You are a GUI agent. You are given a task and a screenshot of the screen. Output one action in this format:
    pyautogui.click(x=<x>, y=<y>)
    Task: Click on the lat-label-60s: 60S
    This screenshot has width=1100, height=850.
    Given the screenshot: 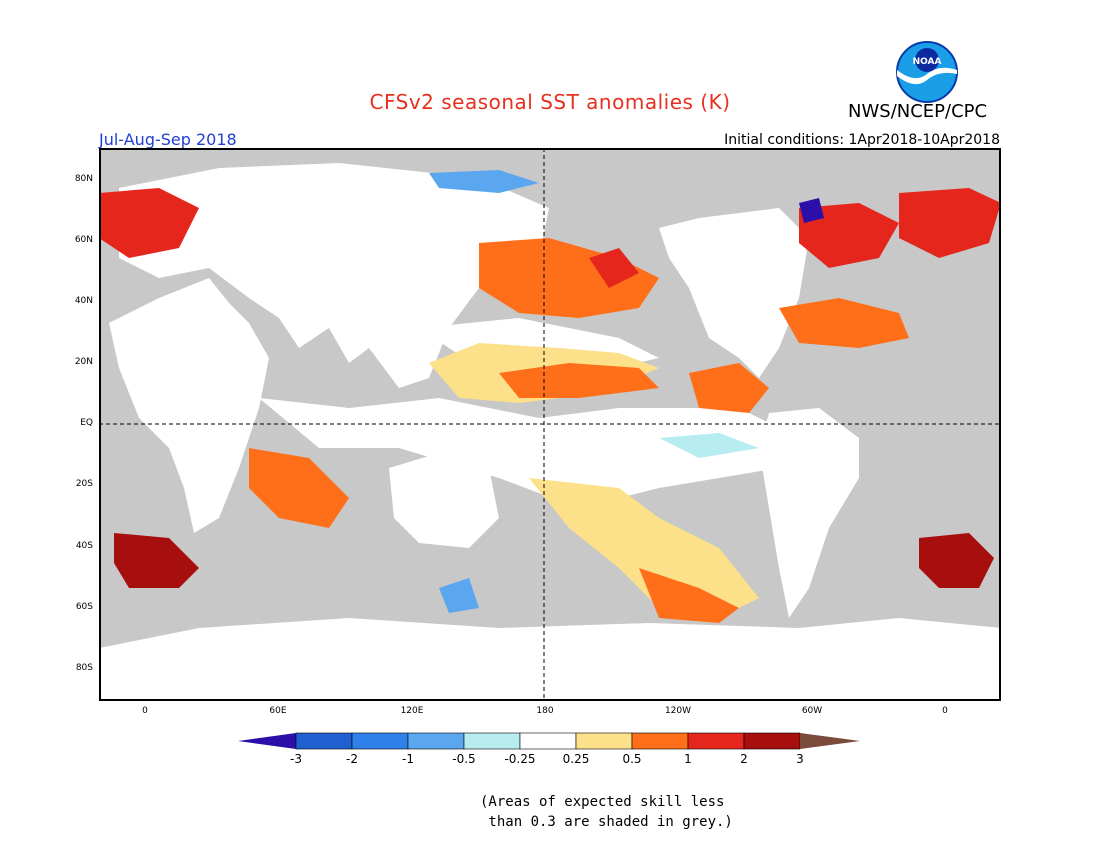 What is the action you would take?
    pyautogui.click(x=84, y=607)
    